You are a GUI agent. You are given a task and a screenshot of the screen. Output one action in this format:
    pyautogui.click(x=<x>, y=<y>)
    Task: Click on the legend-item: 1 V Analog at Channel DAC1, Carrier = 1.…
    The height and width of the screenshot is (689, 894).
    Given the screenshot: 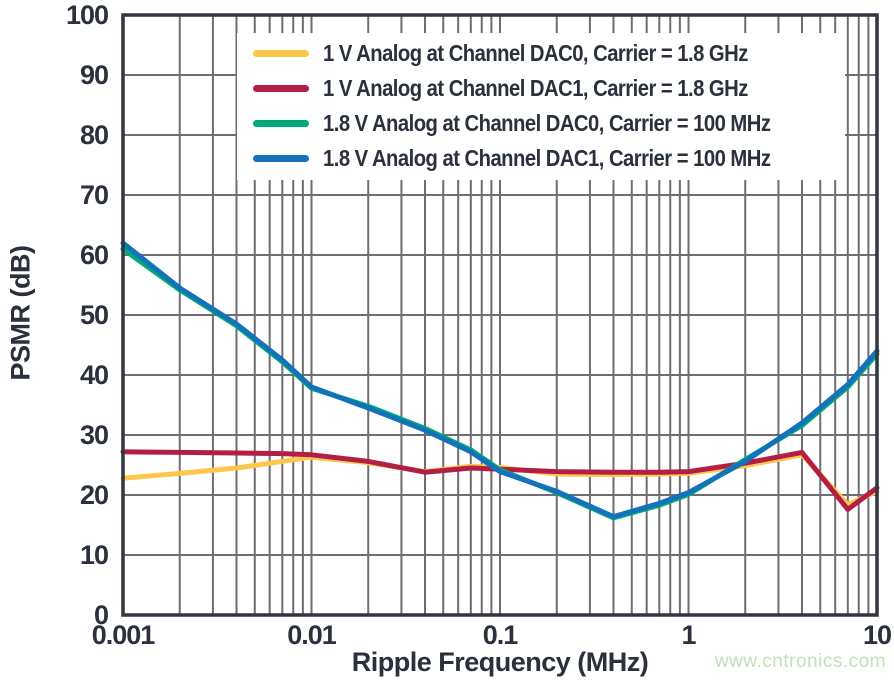 What is the action you would take?
    pyautogui.click(x=549, y=88)
    